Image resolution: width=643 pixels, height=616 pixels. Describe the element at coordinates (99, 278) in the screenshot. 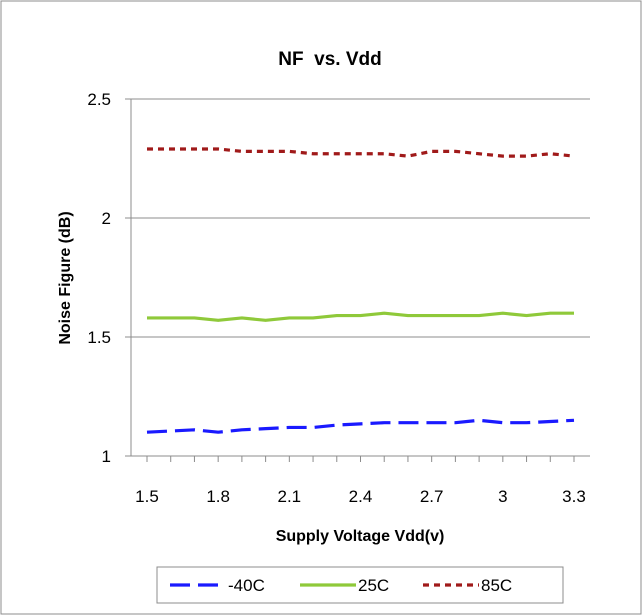

I see `y-tick-labels: 1 1.5 2 2.5` at that location.